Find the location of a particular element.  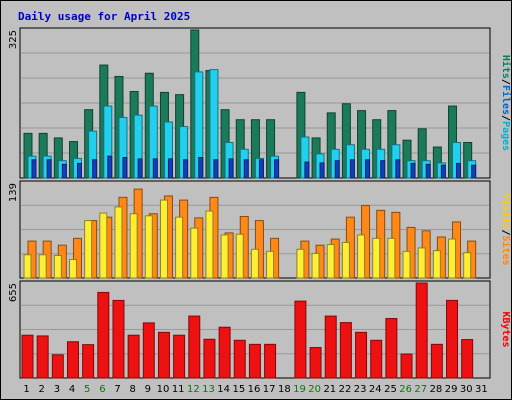

x-tick-label-day-5: 5 is located at coordinates (87, 389).